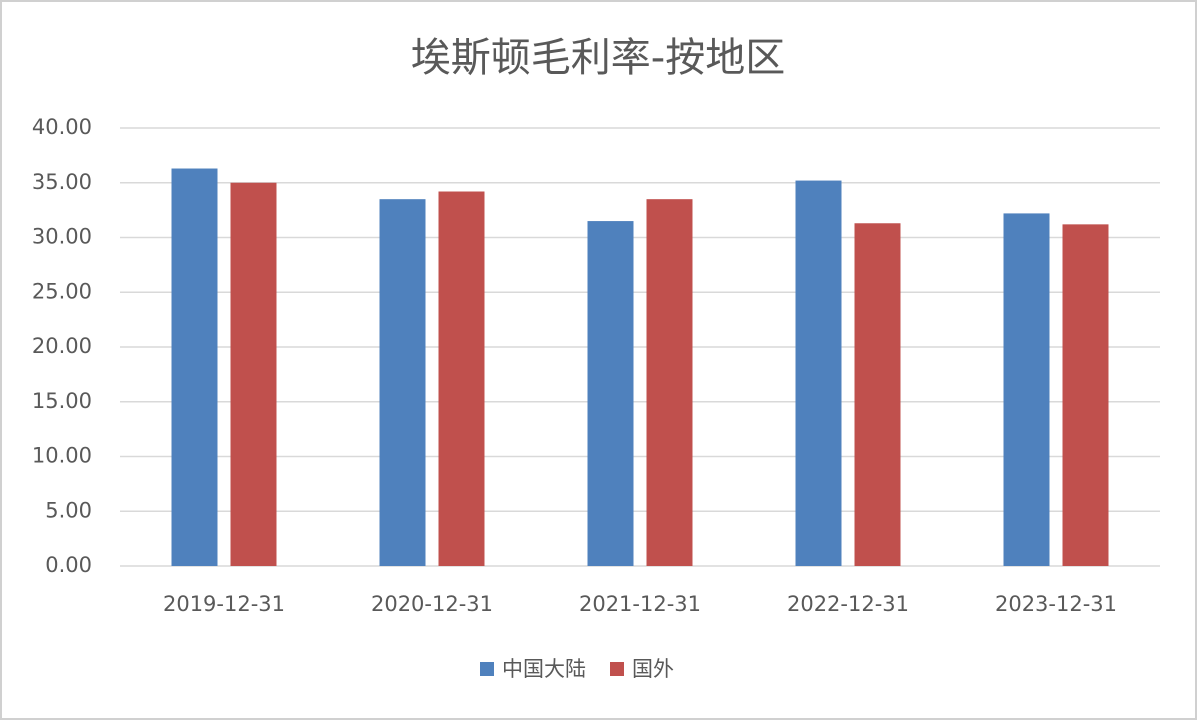 This screenshot has height=720, width=1197. What do you see at coordinates (62, 237) in the screenshot?
I see `y-tick-label: 30.00` at bounding box center [62, 237].